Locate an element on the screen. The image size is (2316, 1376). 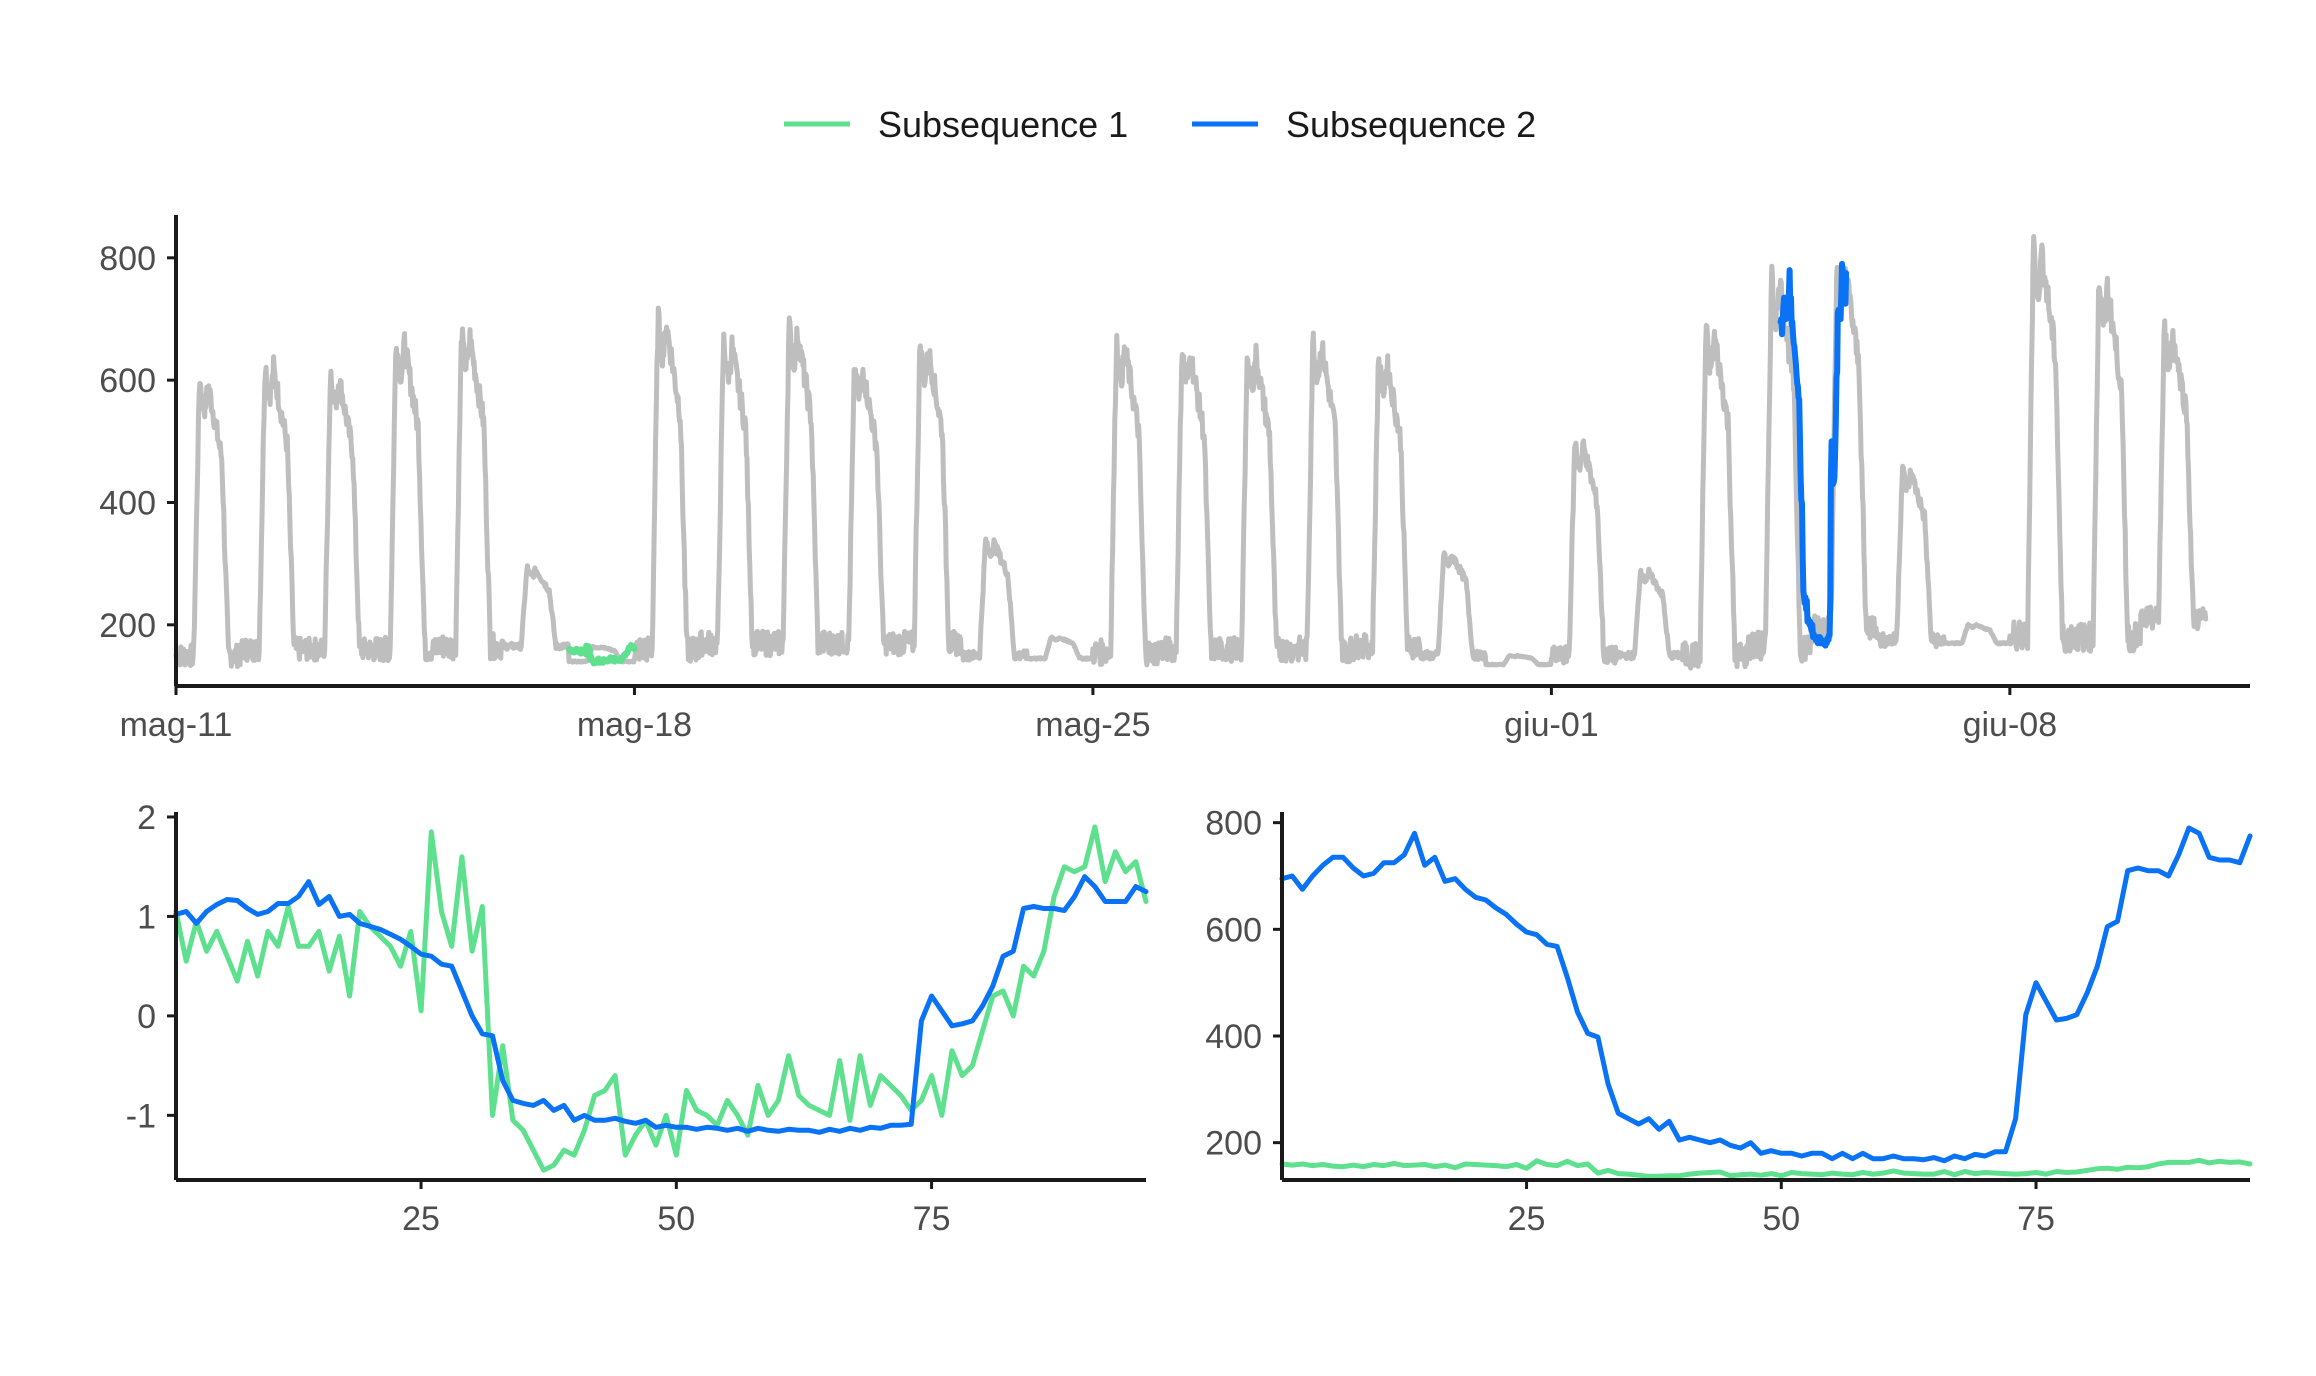
raw-values-chart: 200 400 600 800 25 50 75 is located at coordinates (1729, 1021).